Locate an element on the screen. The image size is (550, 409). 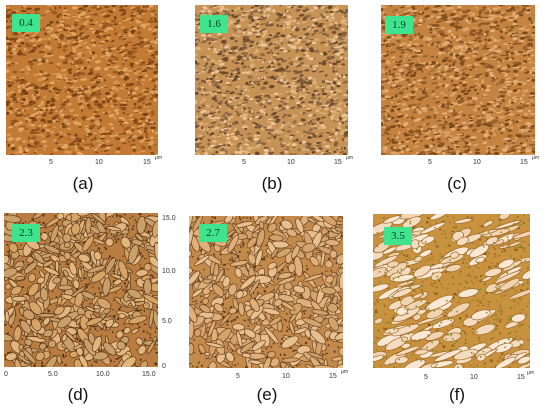
afm-image-d is located at coordinates (81, 290).